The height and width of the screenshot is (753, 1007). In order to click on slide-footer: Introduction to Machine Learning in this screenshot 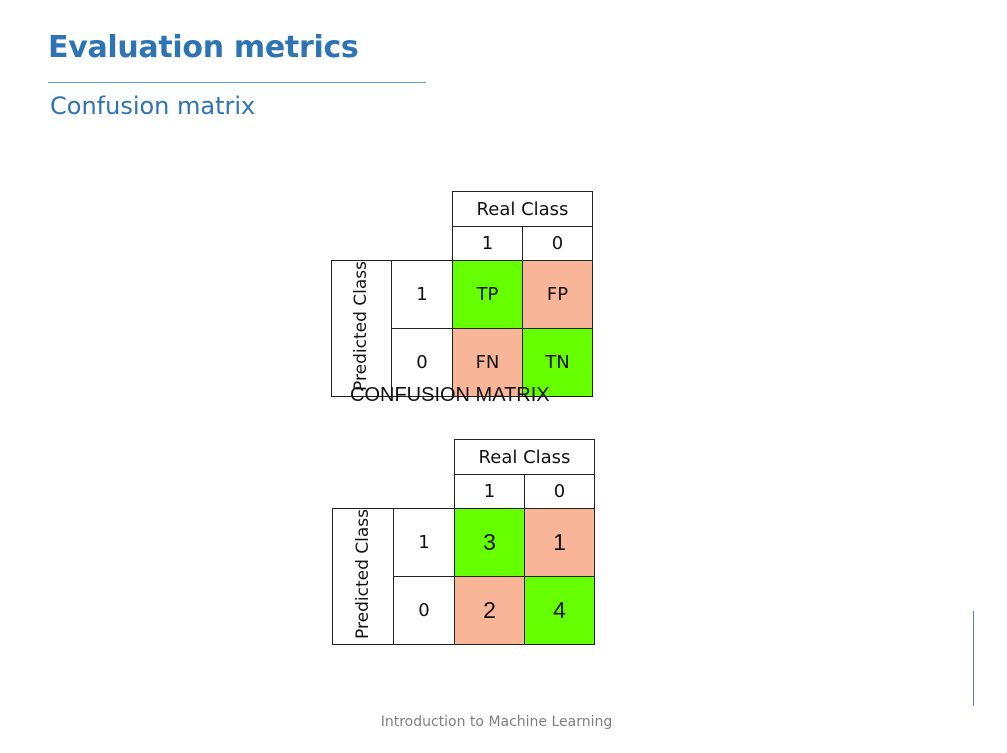, I will do `click(496, 722)`.